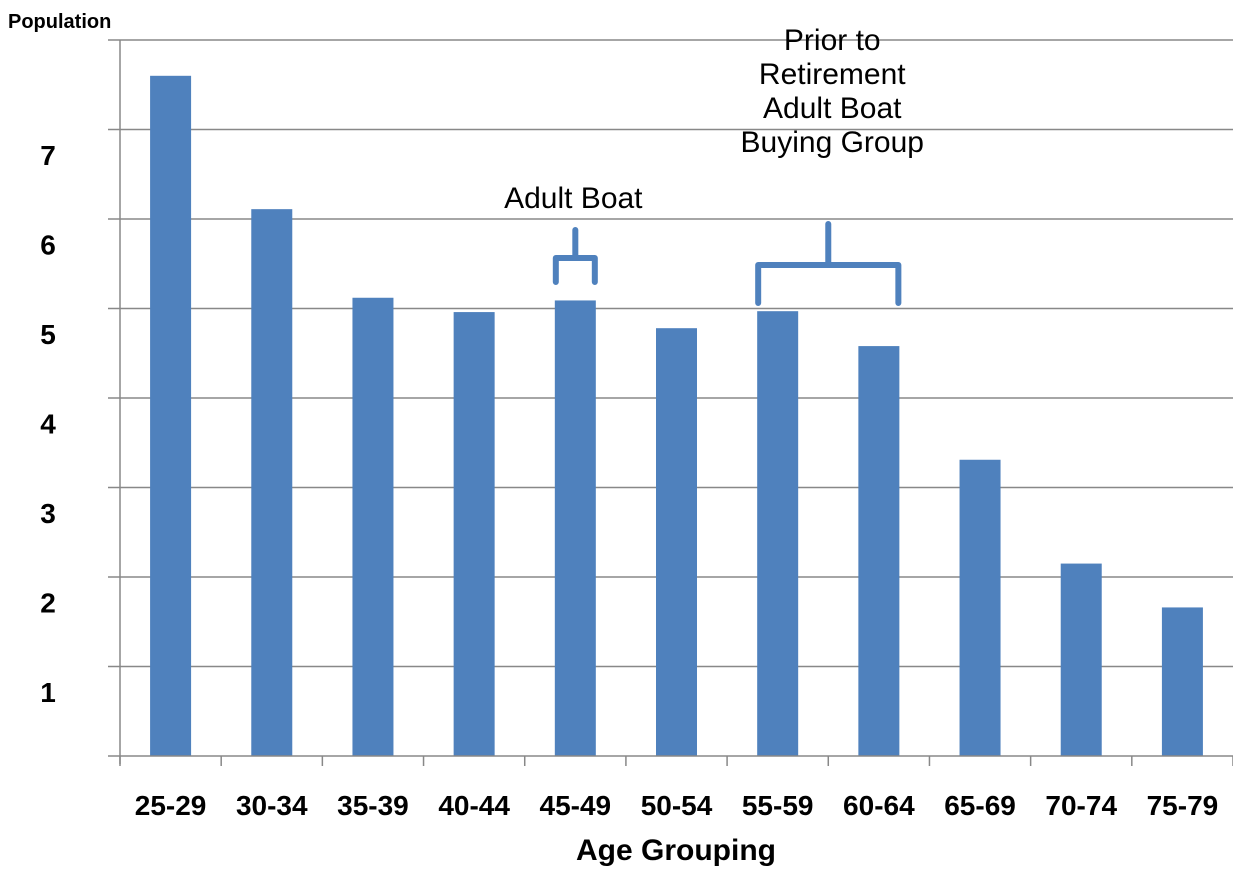 This screenshot has width=1233, height=870. I want to click on y-tick-label: 2, so click(48, 602).